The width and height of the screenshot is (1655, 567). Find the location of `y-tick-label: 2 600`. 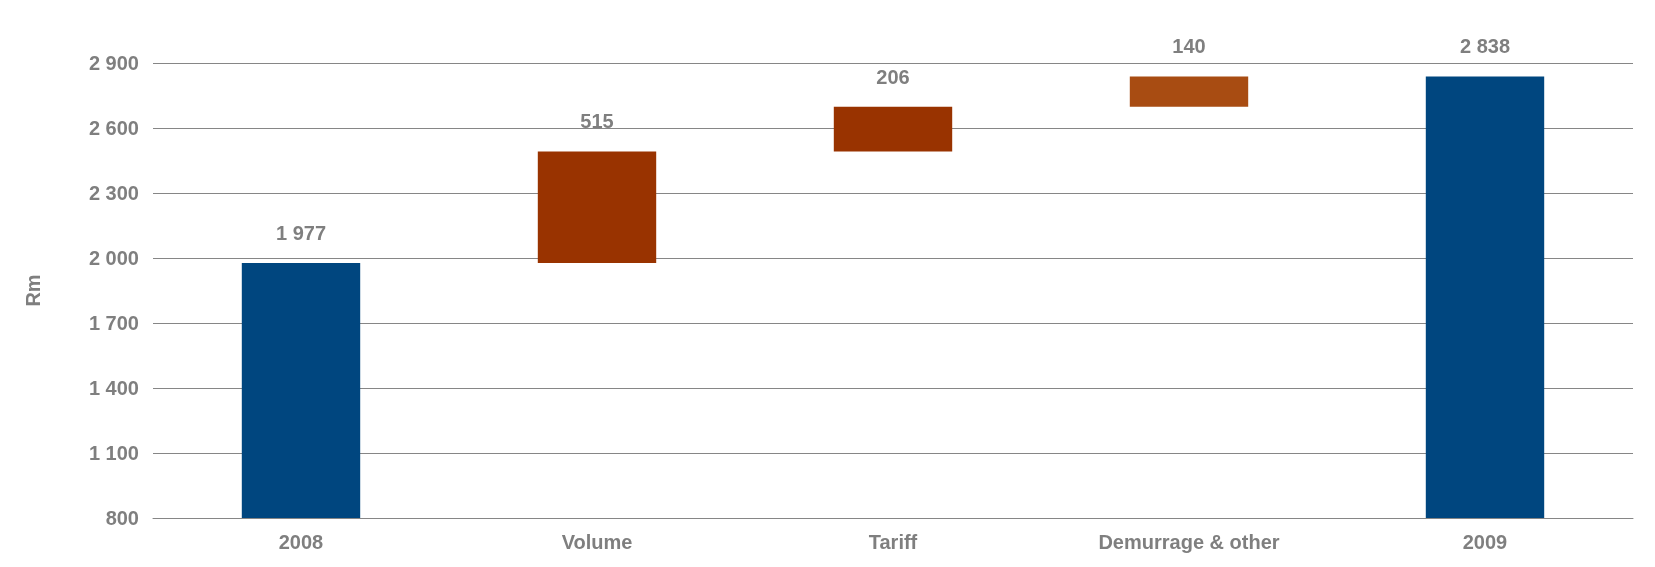

y-tick-label: 2 600 is located at coordinates (113, 128).